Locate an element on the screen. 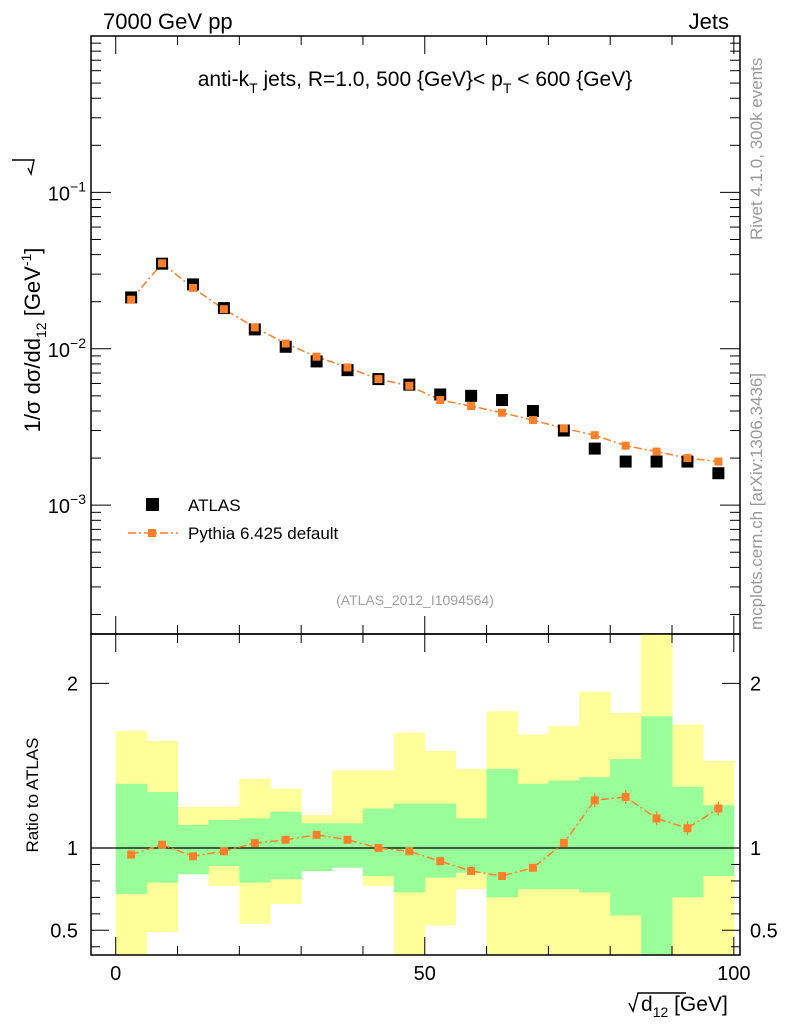  x-axis-label: d12 [GeV] is located at coordinates (678, 1006).